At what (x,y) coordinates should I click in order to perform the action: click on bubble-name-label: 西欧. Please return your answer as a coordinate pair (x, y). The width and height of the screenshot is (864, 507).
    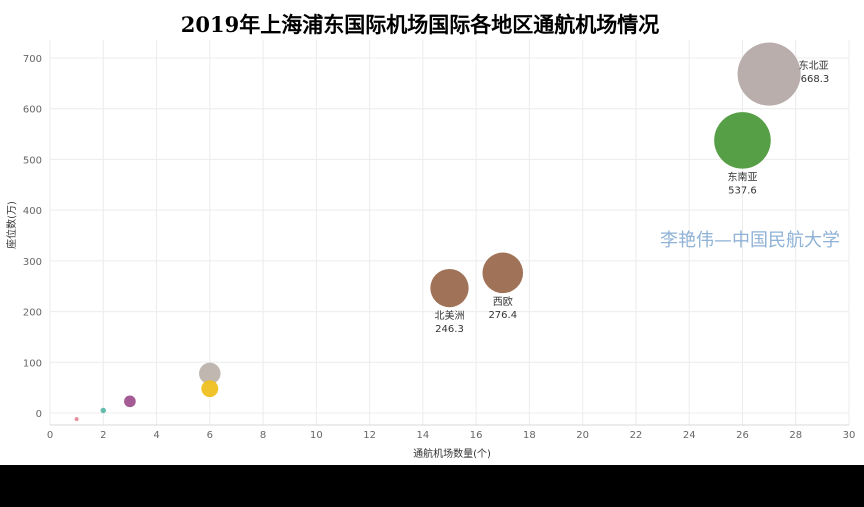
    Looking at the image, I should click on (503, 302).